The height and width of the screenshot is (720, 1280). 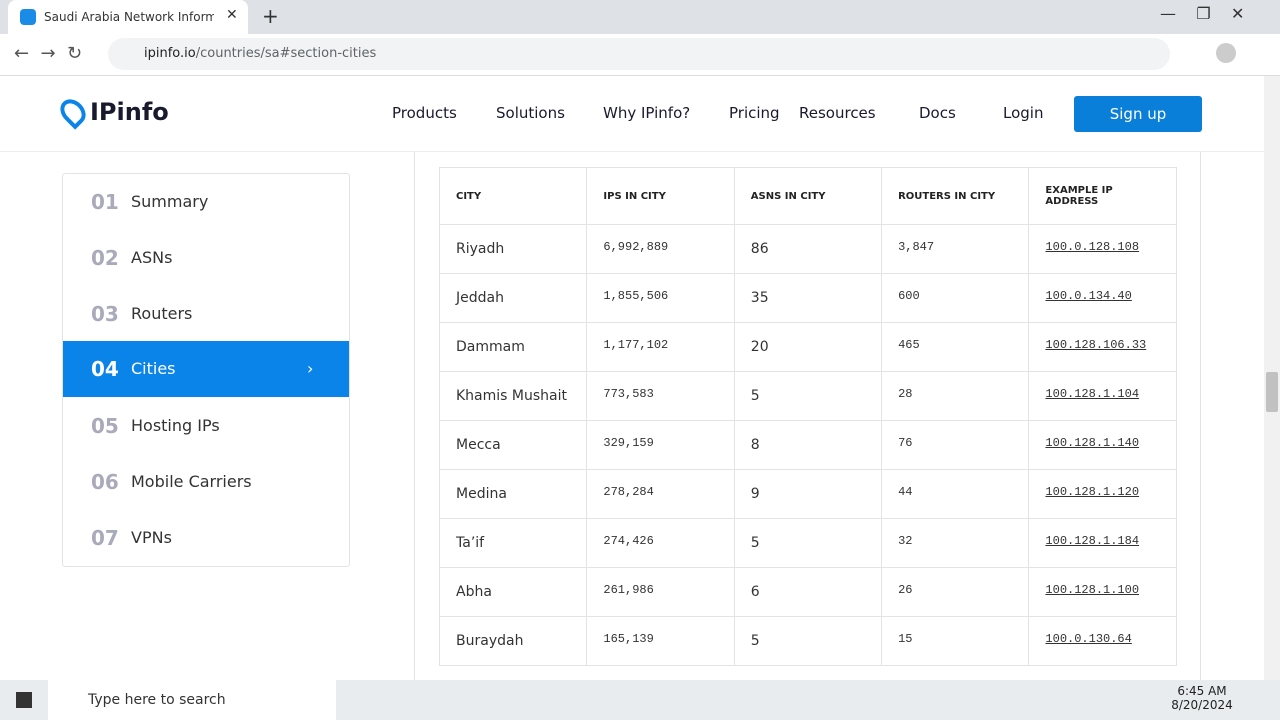 I want to click on column-header: EXAMPLE IP ADDRESS, so click(x=1102, y=196).